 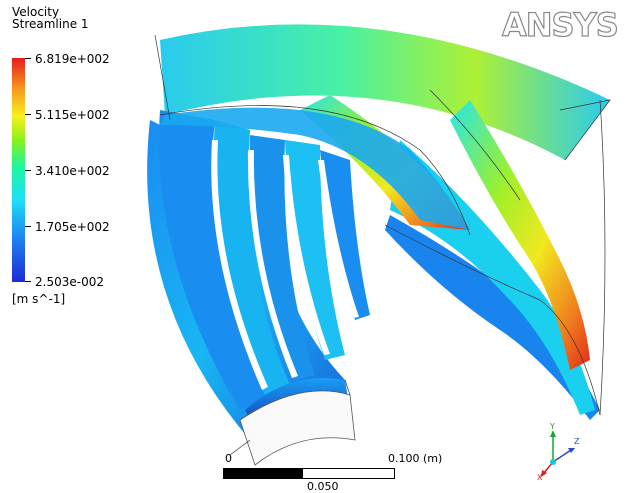 What do you see at coordinates (433, 458) in the screenshot?
I see `scale-unit-label: (m)` at bounding box center [433, 458].